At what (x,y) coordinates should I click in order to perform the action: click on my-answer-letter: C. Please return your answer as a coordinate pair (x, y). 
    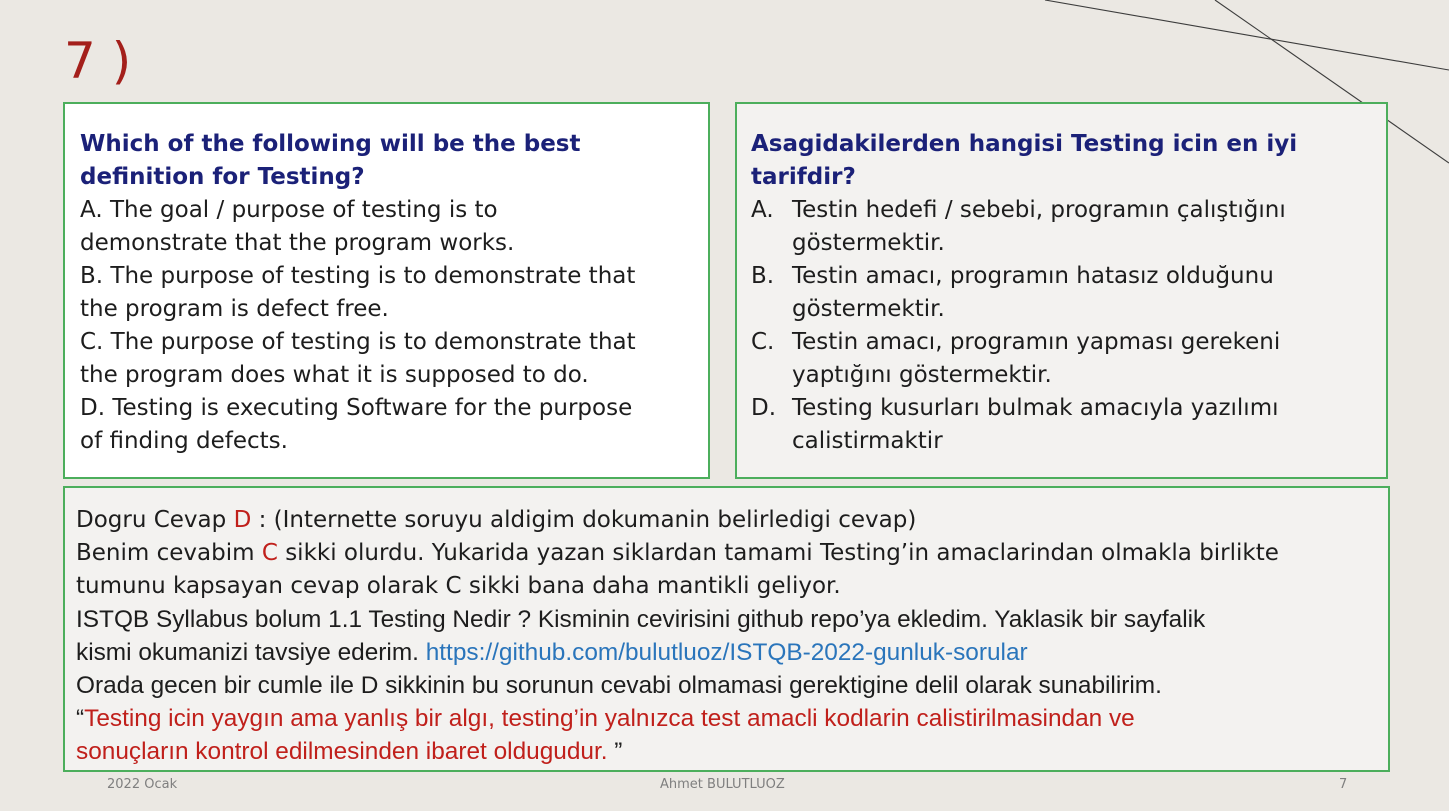
    Looking at the image, I should click on (269, 553).